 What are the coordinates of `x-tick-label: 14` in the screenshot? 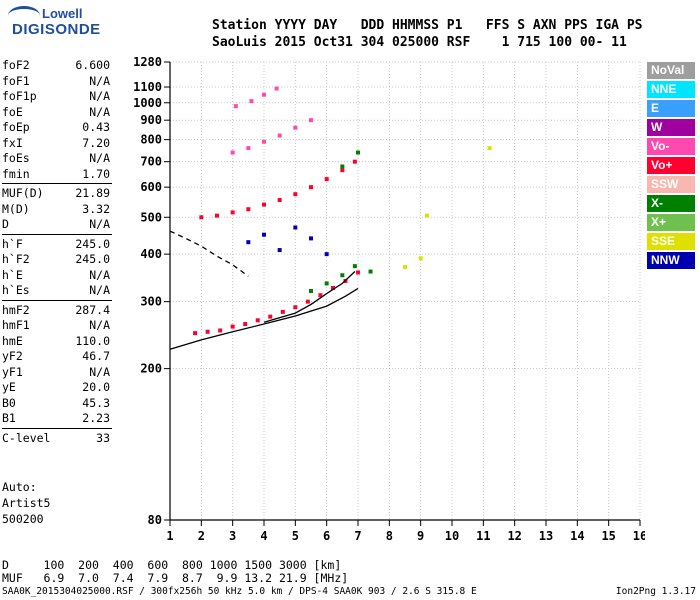 It's located at (577, 536).